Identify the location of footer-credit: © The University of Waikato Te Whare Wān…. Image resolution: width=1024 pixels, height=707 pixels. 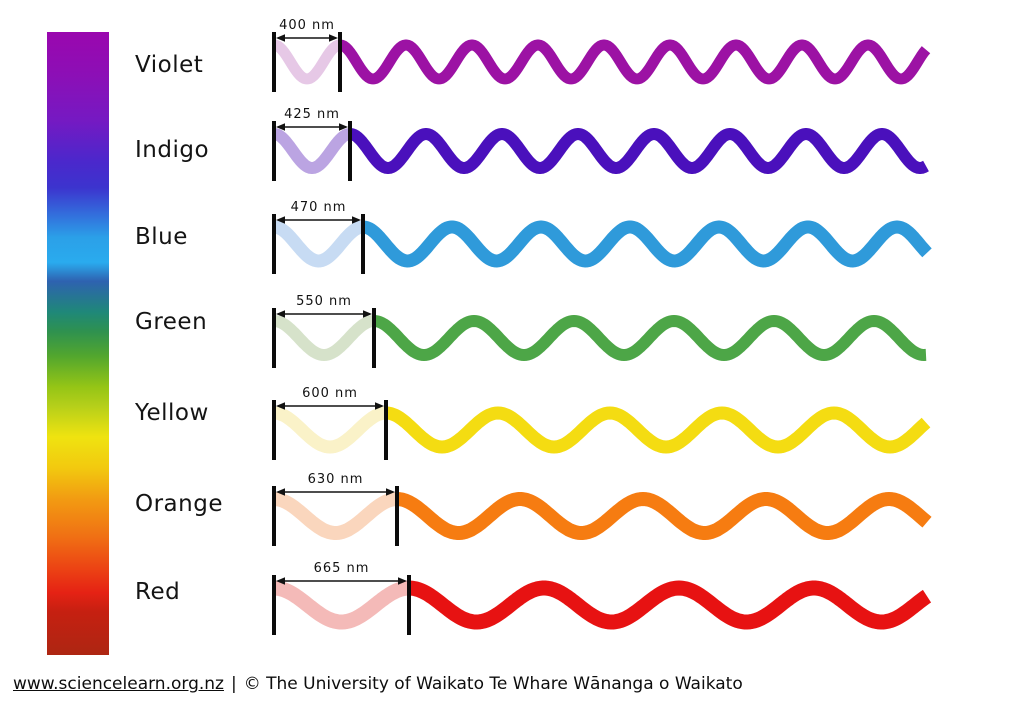
(493, 684).